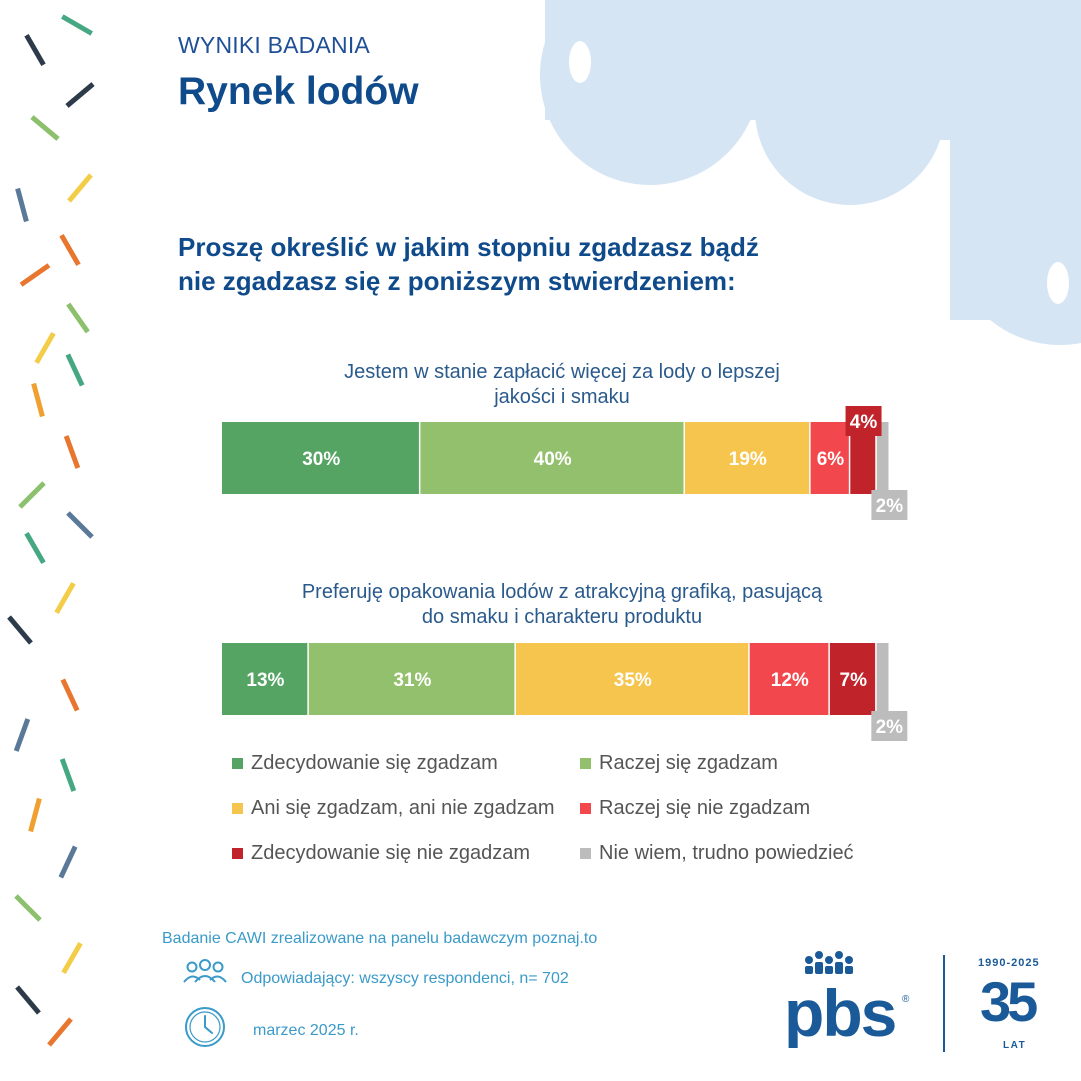  What do you see at coordinates (51, 530) in the screenshot?
I see `sprinkles-decoration` at bounding box center [51, 530].